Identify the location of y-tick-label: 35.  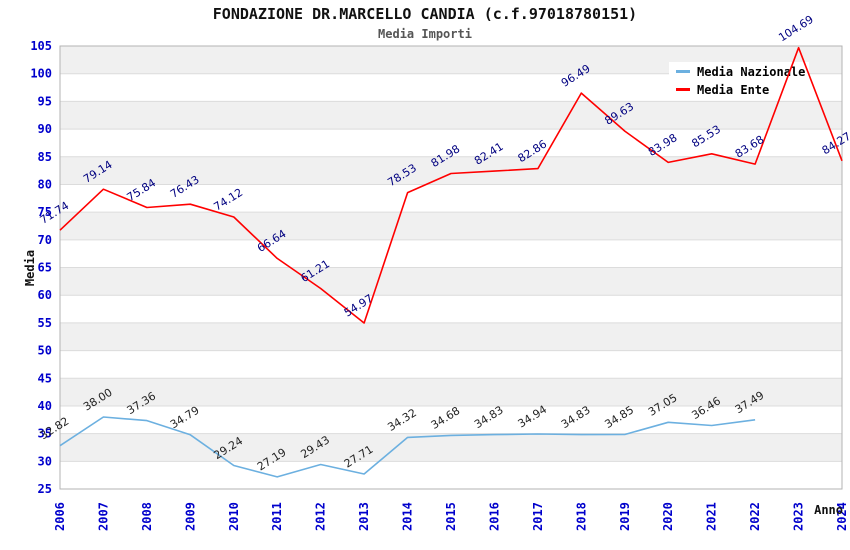
(45, 434).